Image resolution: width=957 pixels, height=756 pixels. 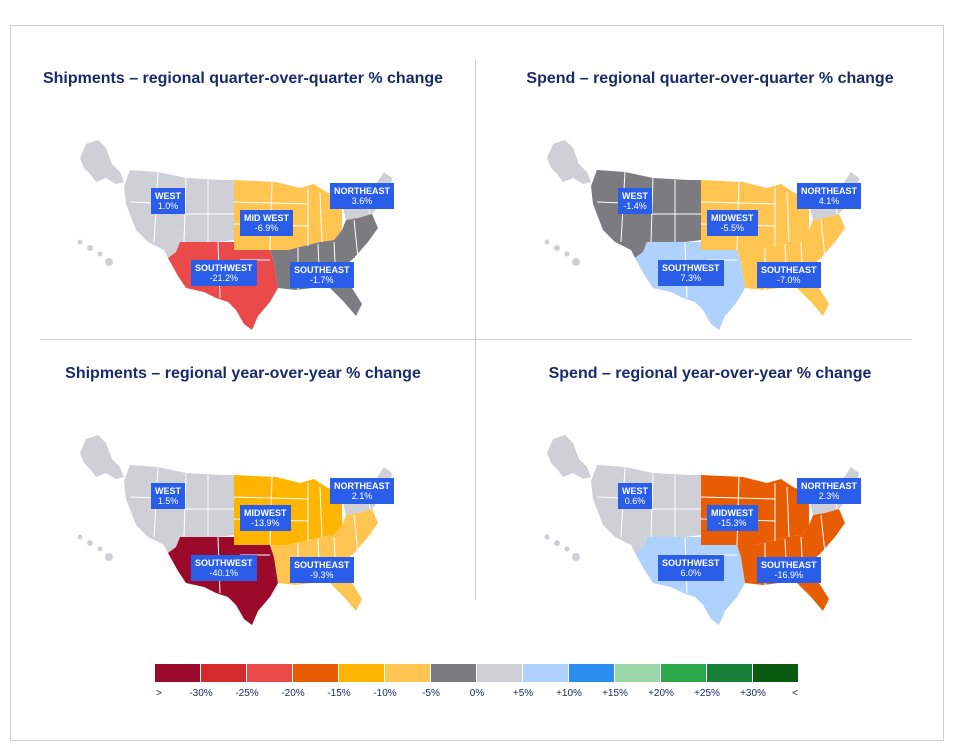 What do you see at coordinates (753, 693) in the screenshot?
I see `legend-tick-label: +30%` at bounding box center [753, 693].